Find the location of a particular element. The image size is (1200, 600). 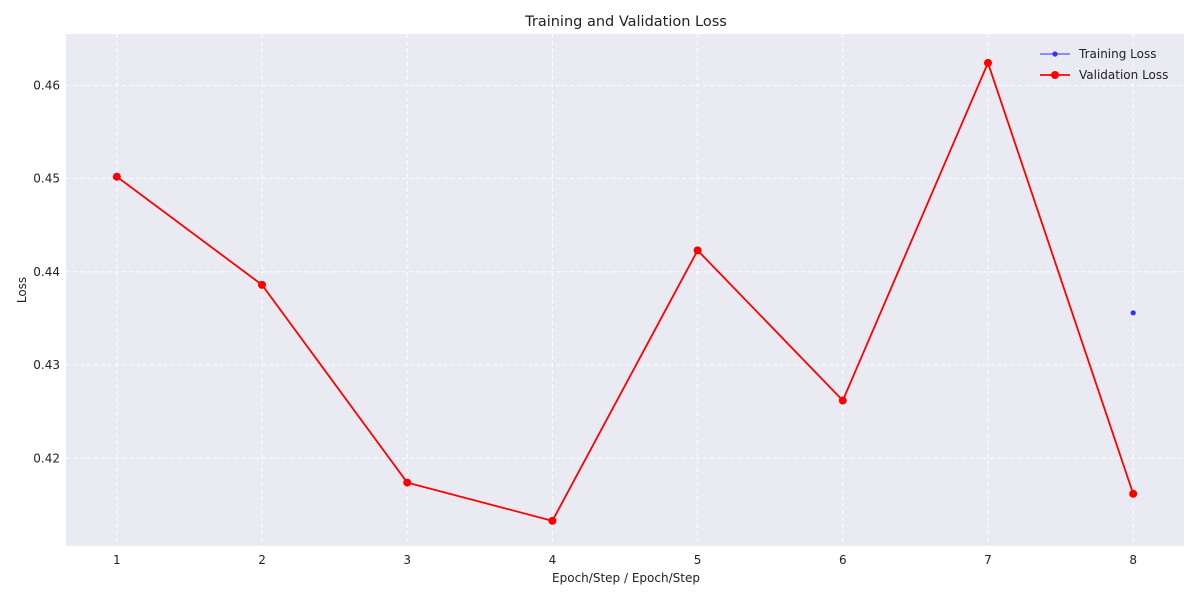

y-axis-label: Loss is located at coordinates (22, 290).